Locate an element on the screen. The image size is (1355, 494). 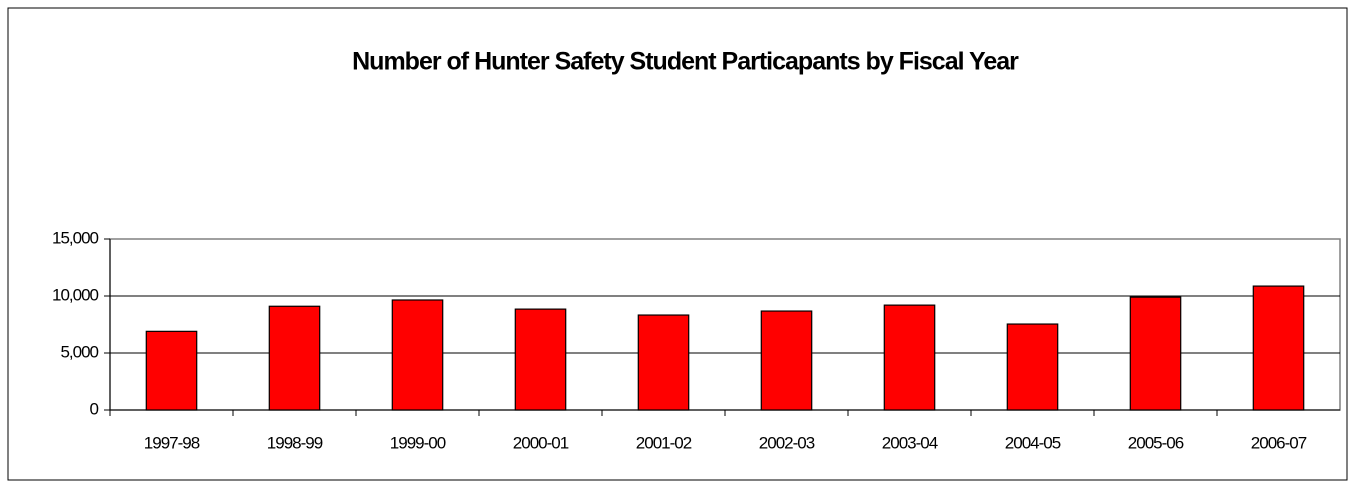
y-tick-label: 10,000 is located at coordinates (75, 294).